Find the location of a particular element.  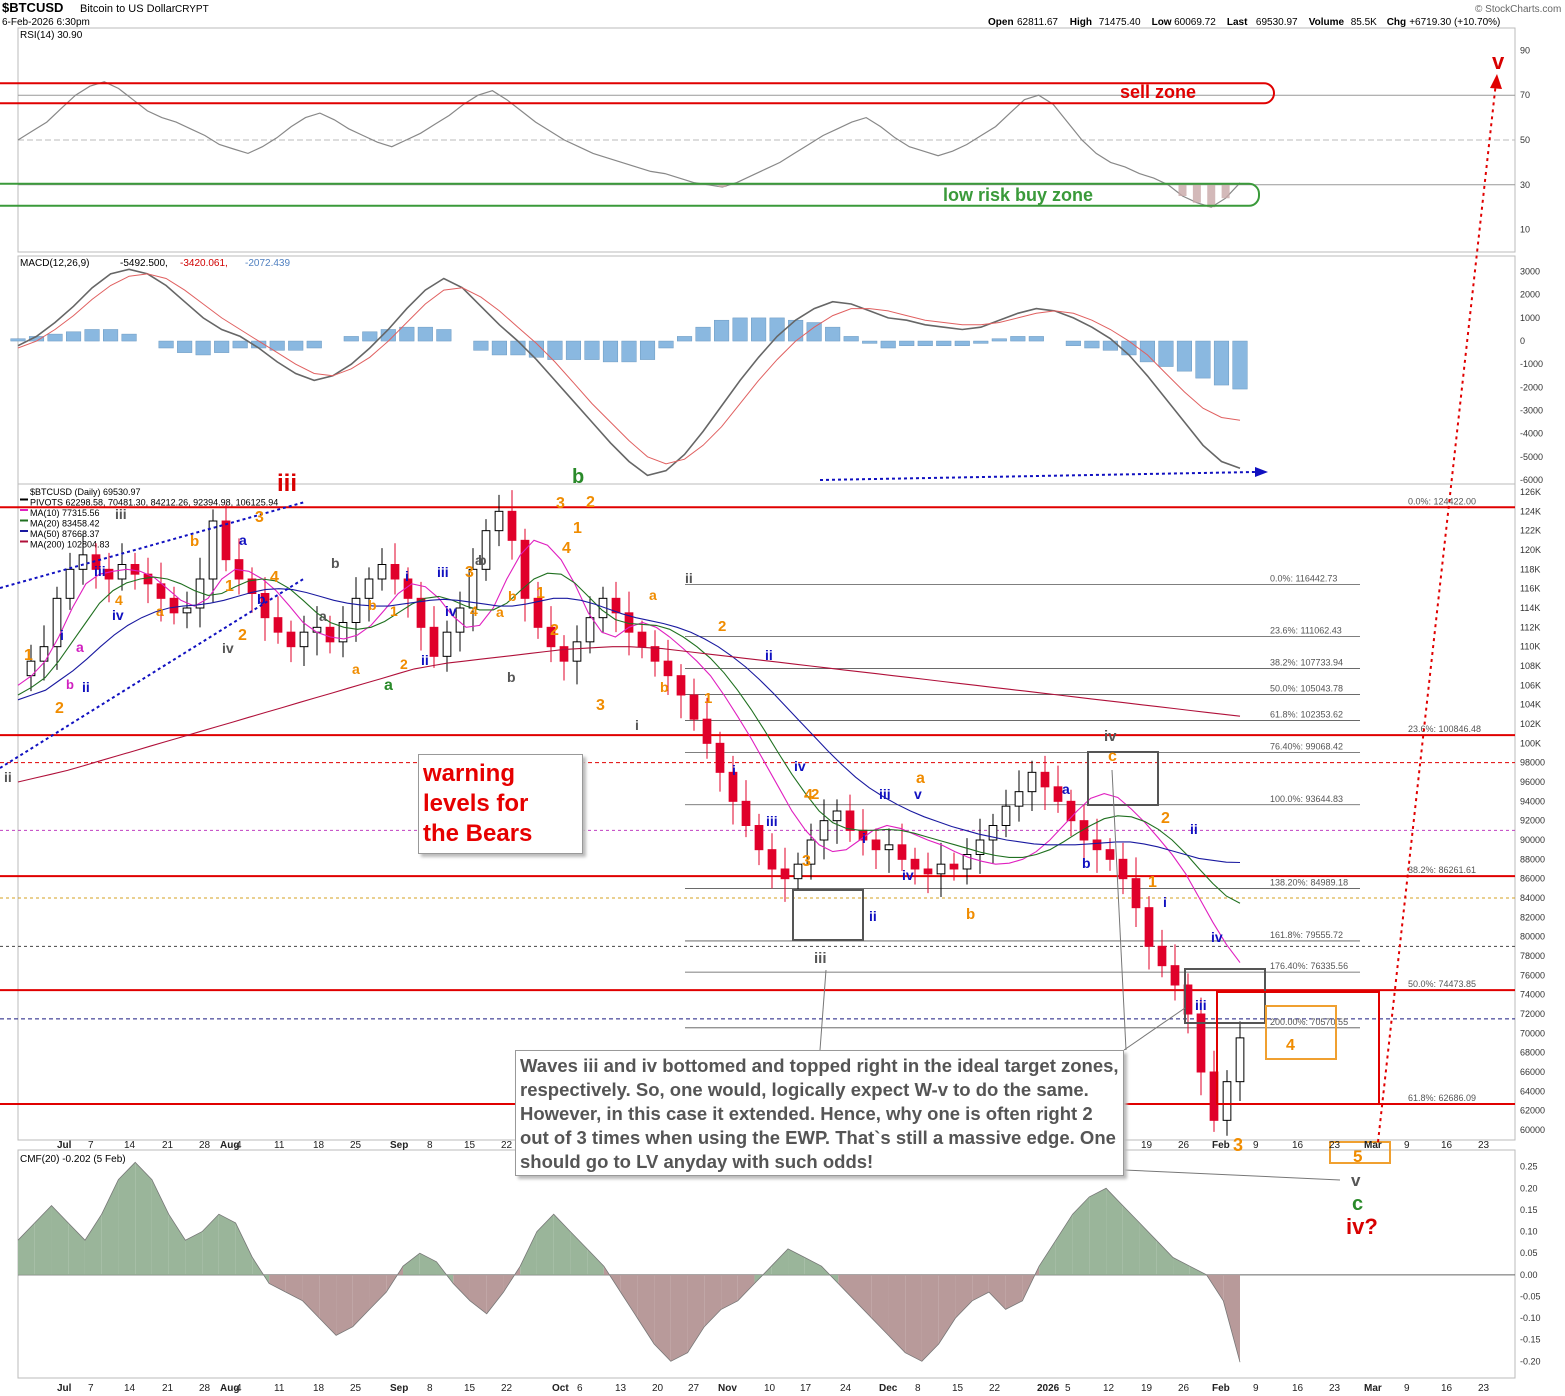

price-tick-14: 98000 is located at coordinates (1532, 763).